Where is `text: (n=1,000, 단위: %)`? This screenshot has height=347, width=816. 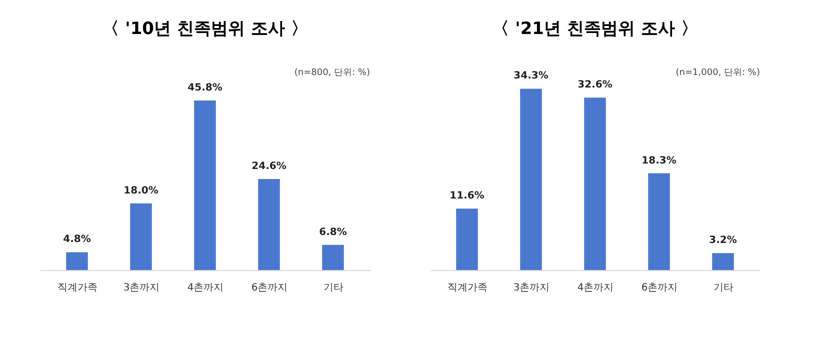 text: (n=1,000, 단위: %) is located at coordinates (718, 73).